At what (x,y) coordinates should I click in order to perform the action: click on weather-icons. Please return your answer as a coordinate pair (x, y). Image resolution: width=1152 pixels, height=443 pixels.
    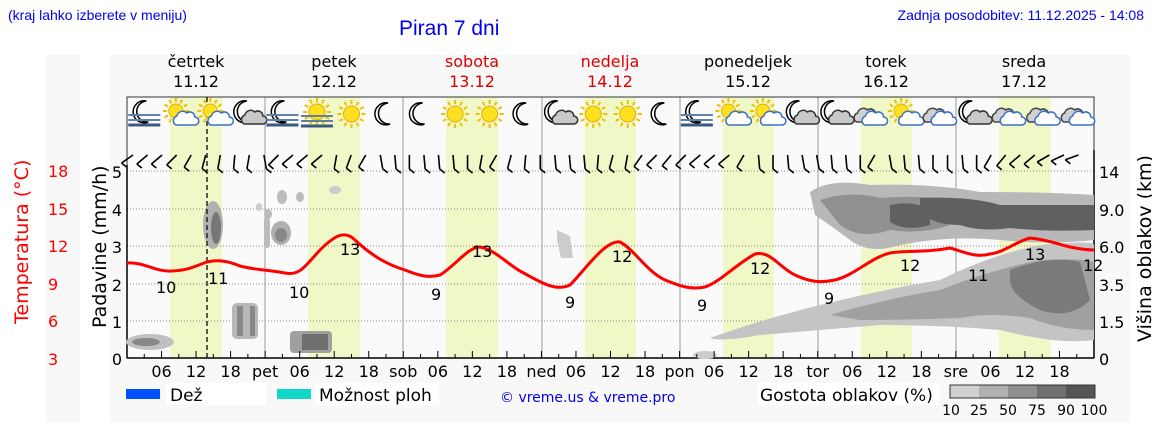
    Looking at the image, I should click on (612, 113).